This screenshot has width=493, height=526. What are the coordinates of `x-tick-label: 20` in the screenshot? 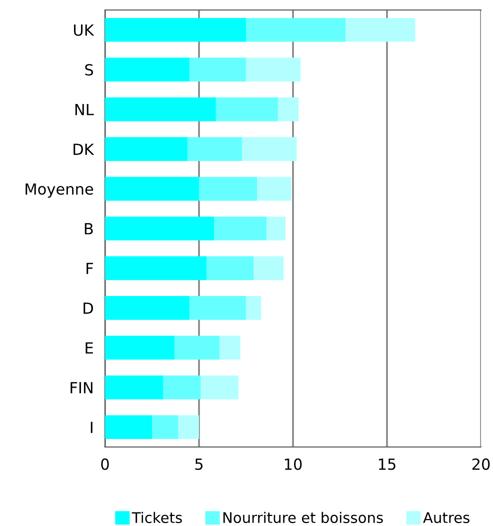 It's located at (481, 464).